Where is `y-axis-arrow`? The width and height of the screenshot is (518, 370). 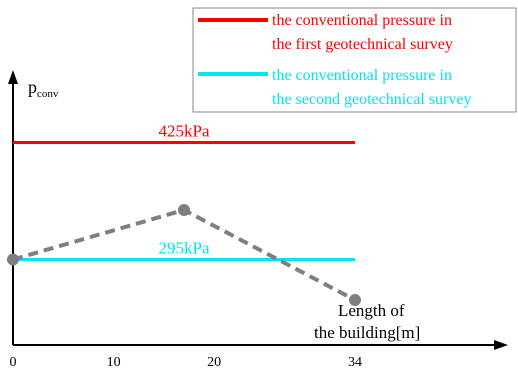
y-axis-arrow is located at coordinates (13, 77).